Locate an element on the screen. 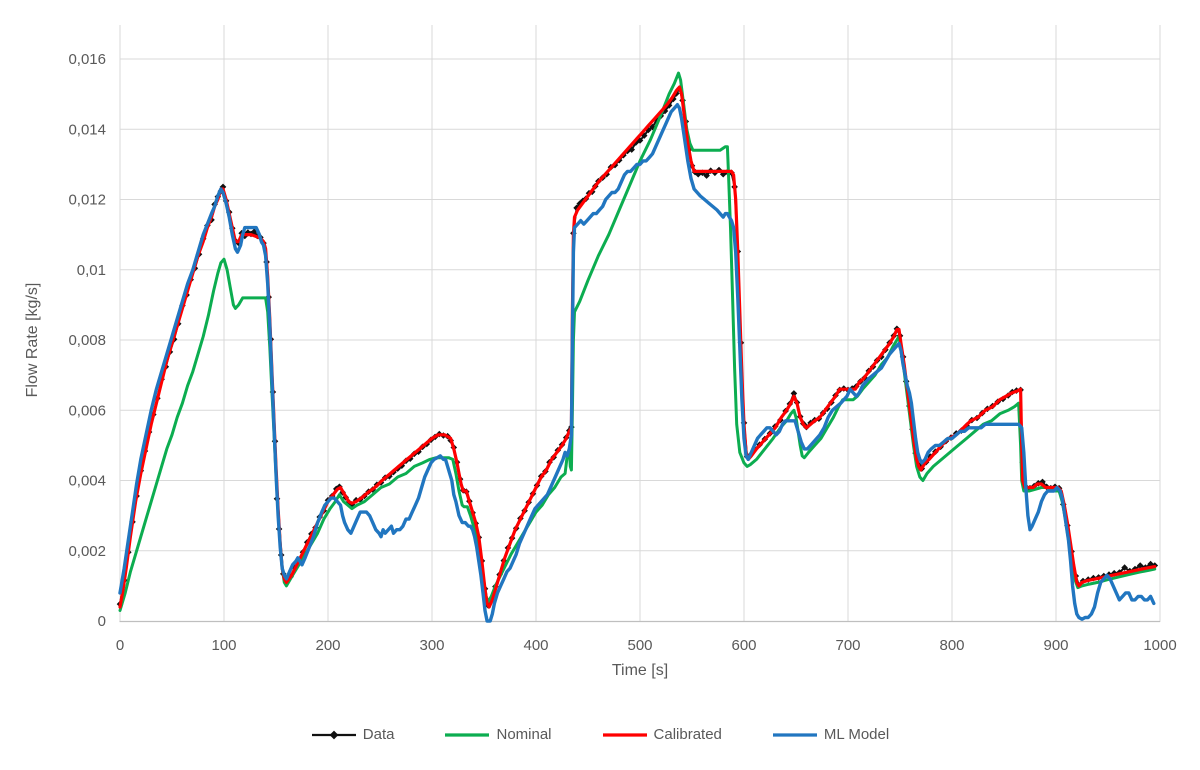 Image resolution: width=1200 pixels, height=770 pixels. x-tick-label: 900 is located at coordinates (1055, 645).